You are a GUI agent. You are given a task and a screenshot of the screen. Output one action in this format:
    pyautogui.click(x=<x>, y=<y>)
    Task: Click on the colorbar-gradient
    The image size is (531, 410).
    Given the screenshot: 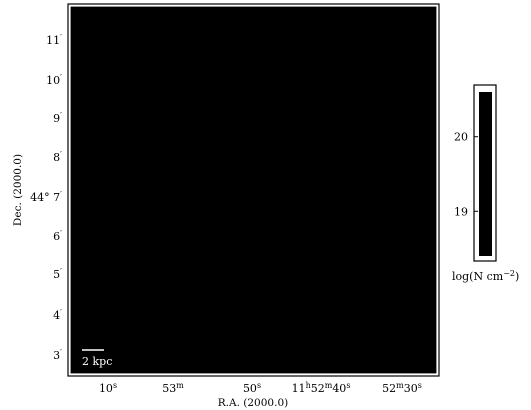 What is the action you would take?
    pyautogui.click(x=485, y=174)
    